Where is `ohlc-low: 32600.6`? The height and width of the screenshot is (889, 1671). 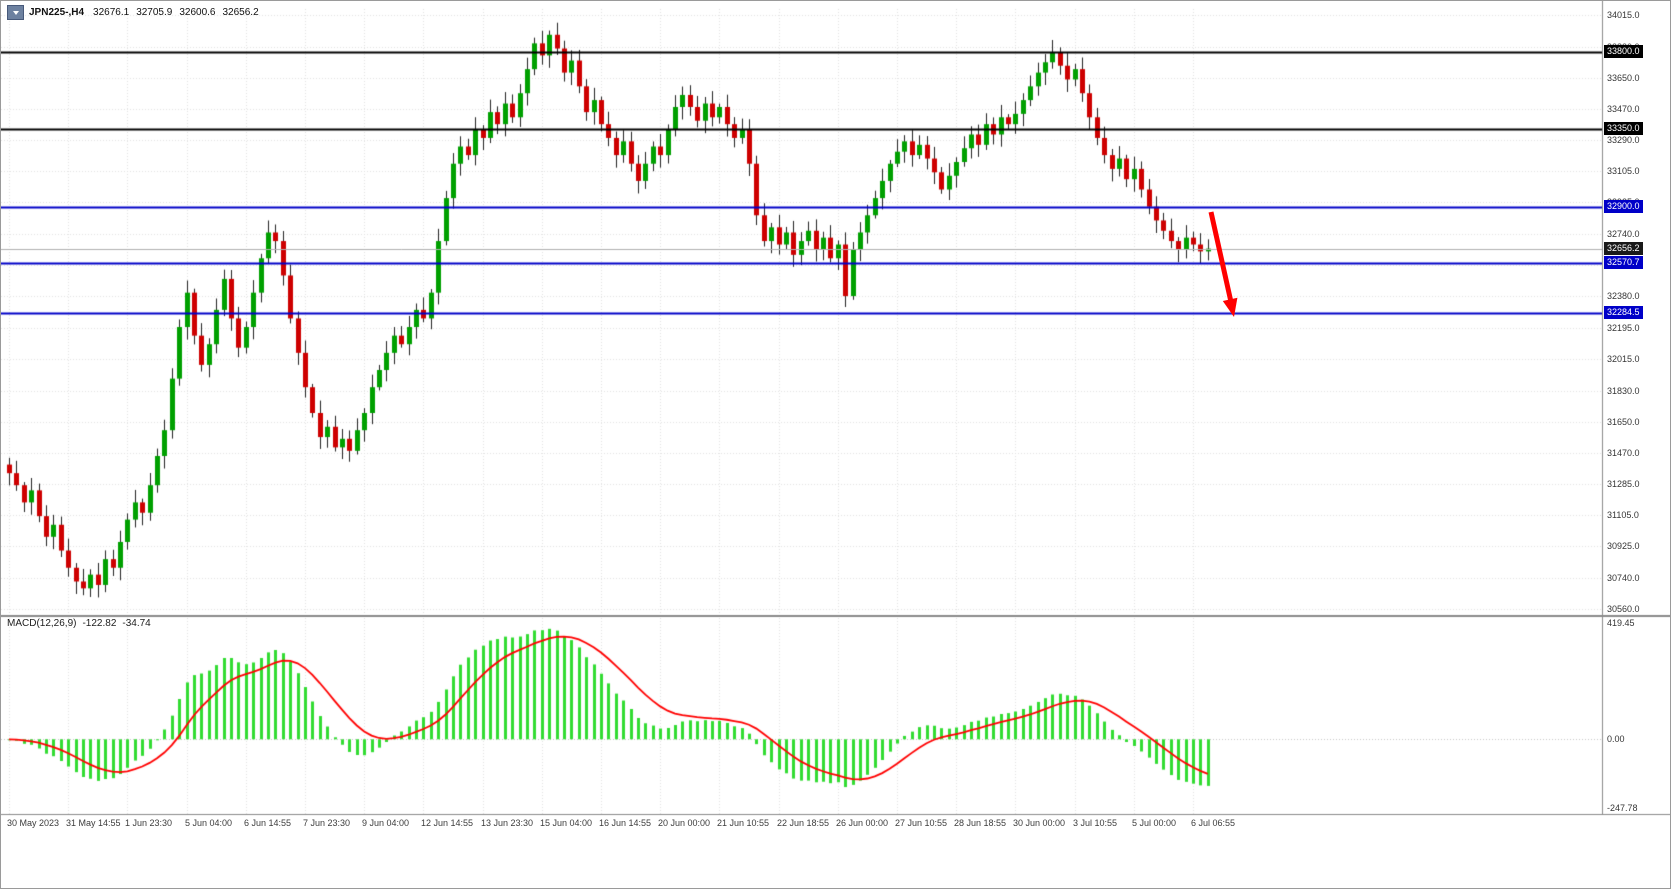 ohlc-low: 32600.6 is located at coordinates (197, 12).